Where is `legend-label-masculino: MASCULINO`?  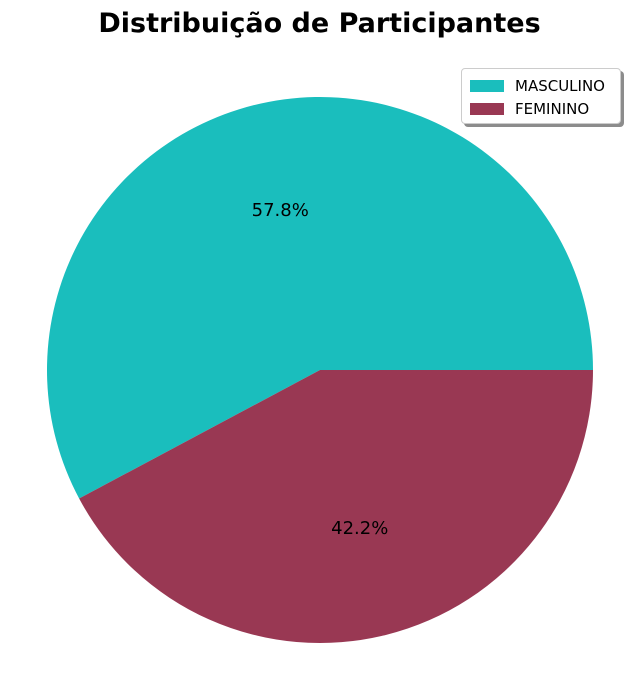
legend-label-masculino: MASCULINO is located at coordinates (560, 86).